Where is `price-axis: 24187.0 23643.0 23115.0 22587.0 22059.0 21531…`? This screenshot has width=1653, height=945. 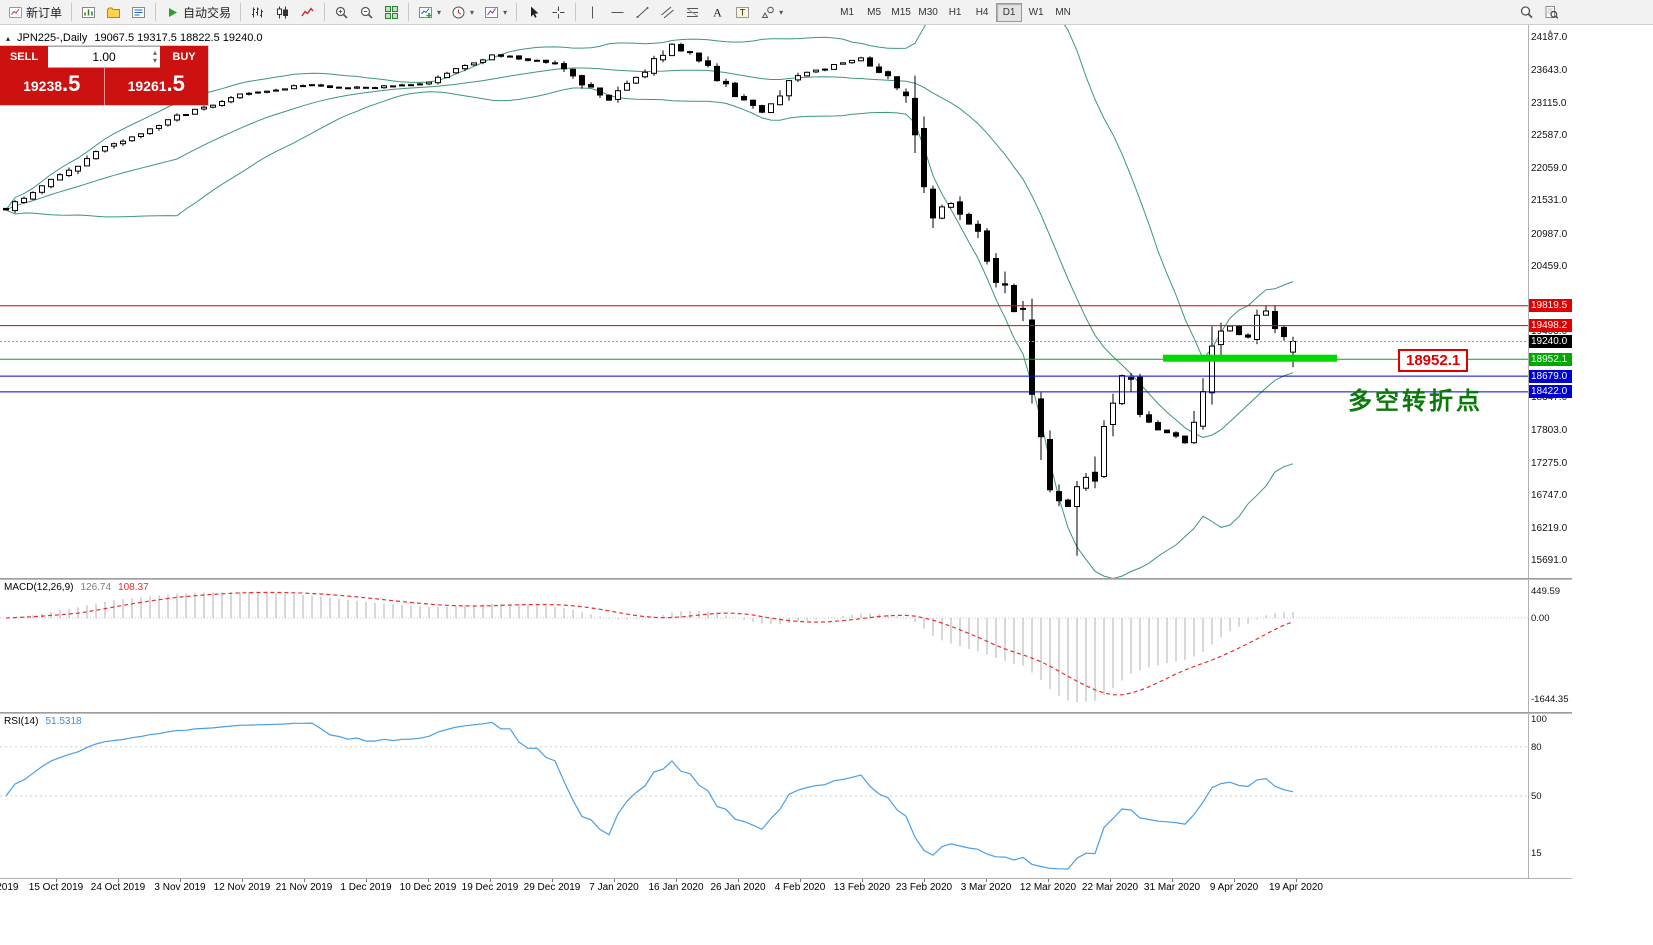 price-axis: 24187.0 23643.0 23115.0 22587.0 22059.0 21531… is located at coordinates (1550, 301).